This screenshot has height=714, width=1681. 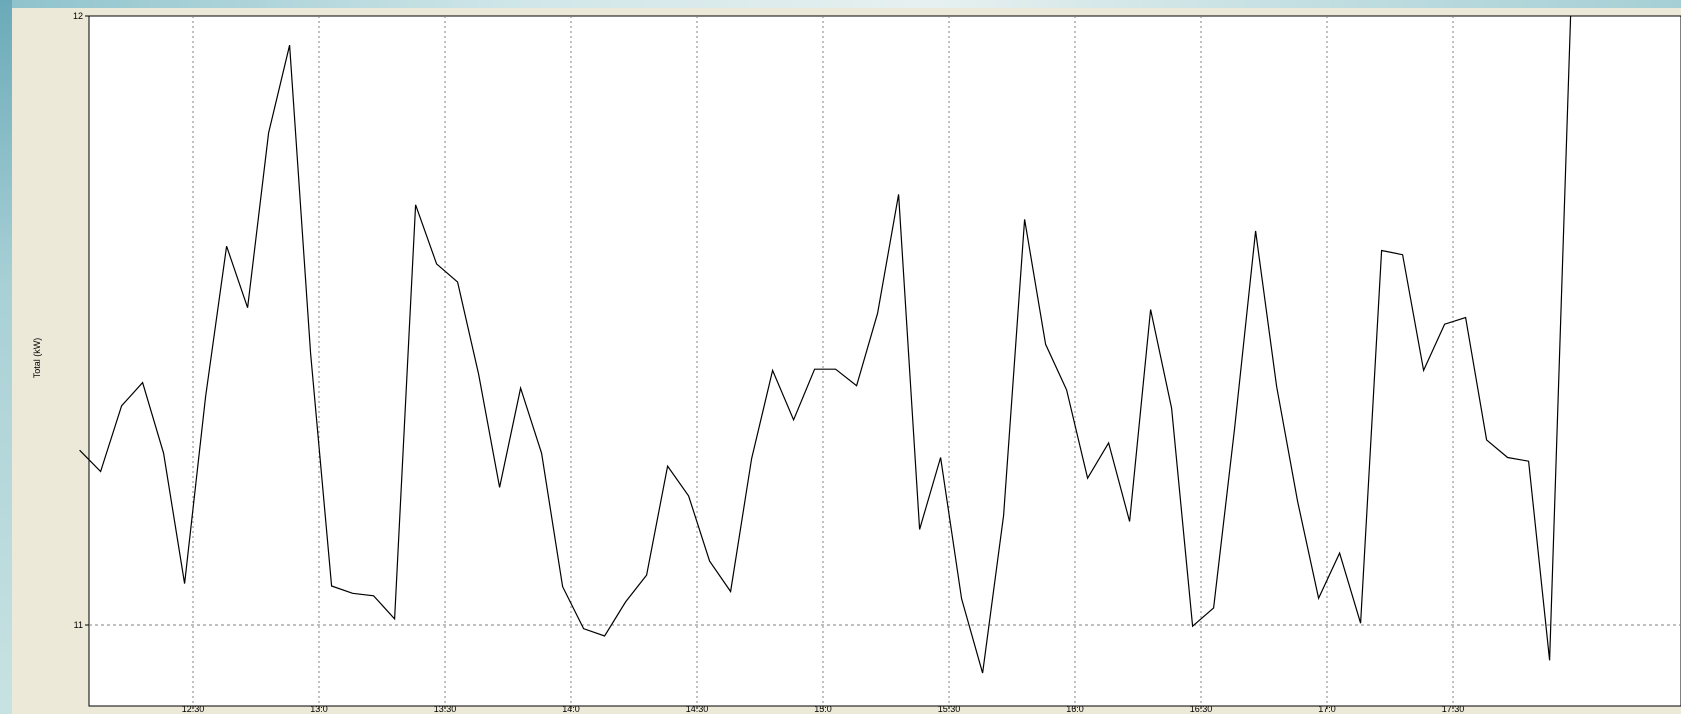 What do you see at coordinates (1201, 709) in the screenshot?
I see `x-tick-label: 16:30` at bounding box center [1201, 709].